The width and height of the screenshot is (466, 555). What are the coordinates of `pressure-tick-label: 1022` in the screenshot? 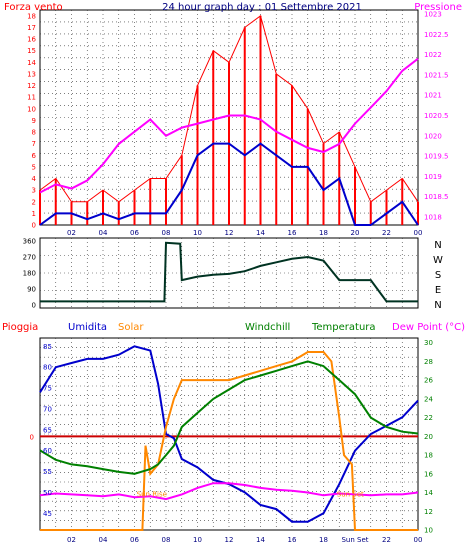 It's located at (433, 55).